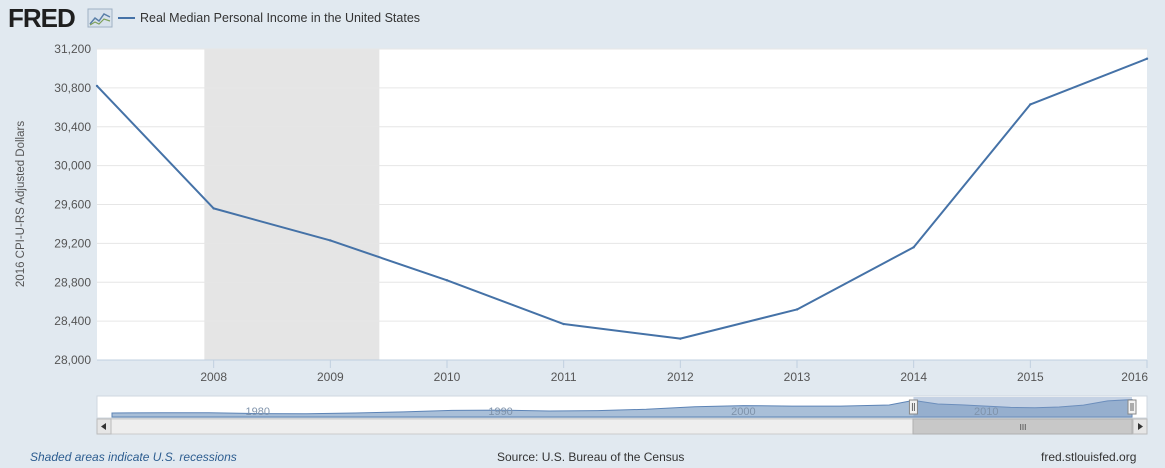 The height and width of the screenshot is (468, 1165). What do you see at coordinates (133, 457) in the screenshot?
I see `recession-note: Shaded areas indicate U.S. recessions` at bounding box center [133, 457].